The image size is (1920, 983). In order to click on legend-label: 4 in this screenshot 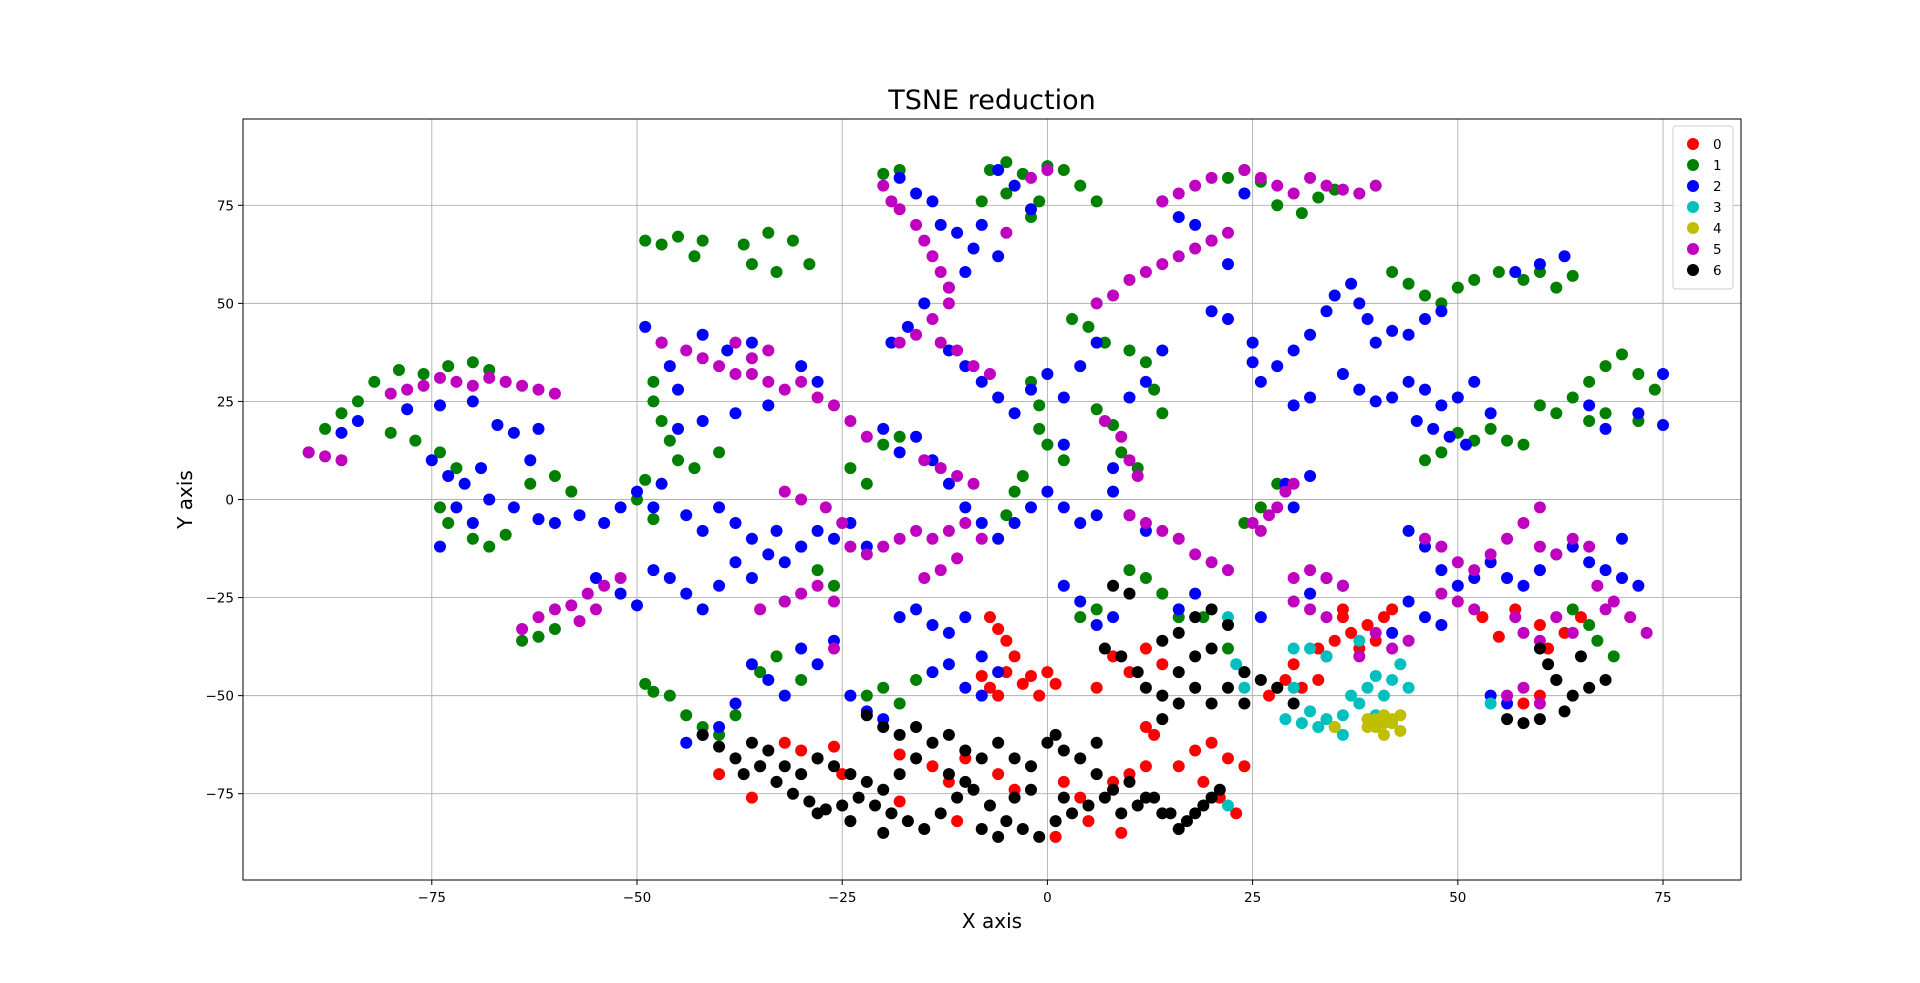, I will do `click(1717, 229)`.